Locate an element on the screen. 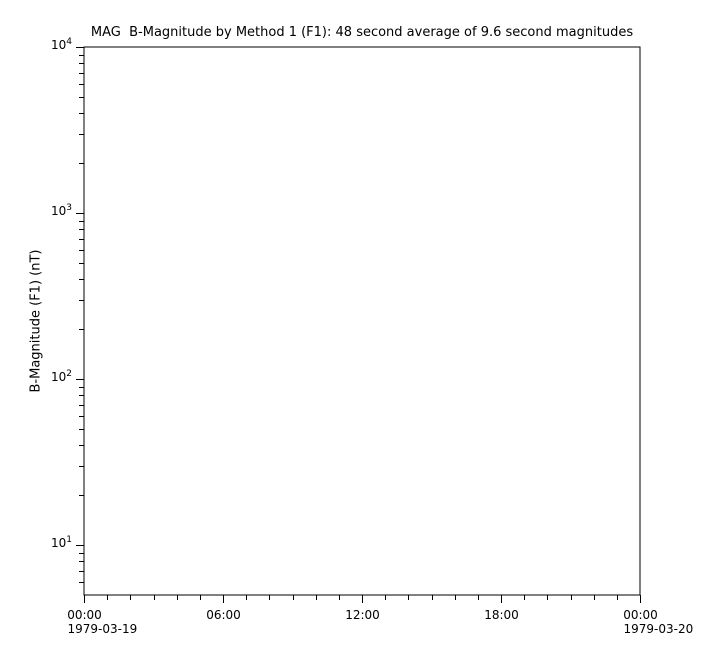 The height and width of the screenshot is (656, 724). x-date-label: 1979-03-20 is located at coordinates (658, 629).